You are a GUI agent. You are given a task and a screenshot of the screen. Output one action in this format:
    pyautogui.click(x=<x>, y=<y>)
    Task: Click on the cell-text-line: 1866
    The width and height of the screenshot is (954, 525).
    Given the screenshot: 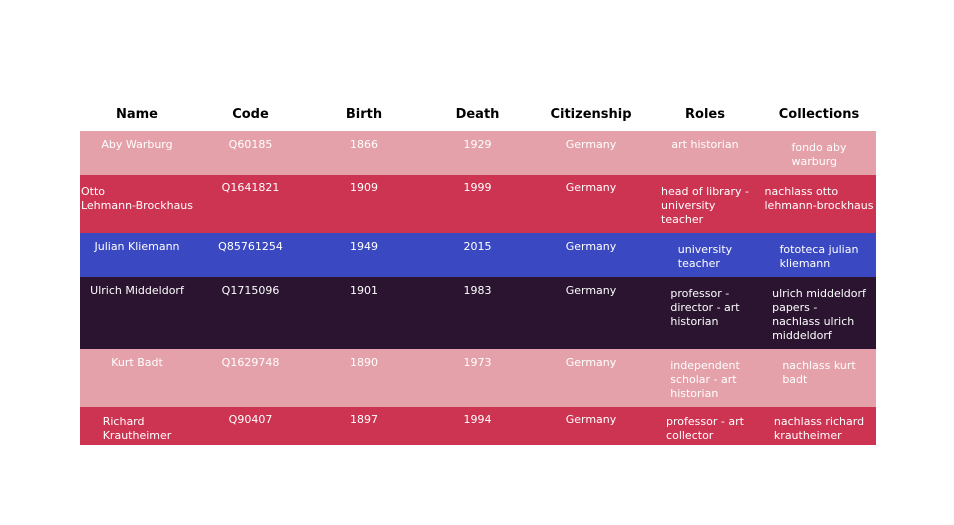 What is the action you would take?
    pyautogui.click(x=364, y=144)
    